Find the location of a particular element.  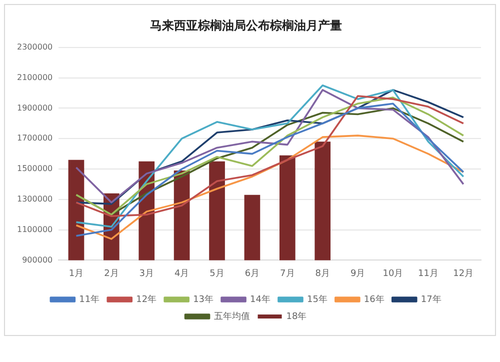

x-tick-label: 5月 is located at coordinates (217, 273).